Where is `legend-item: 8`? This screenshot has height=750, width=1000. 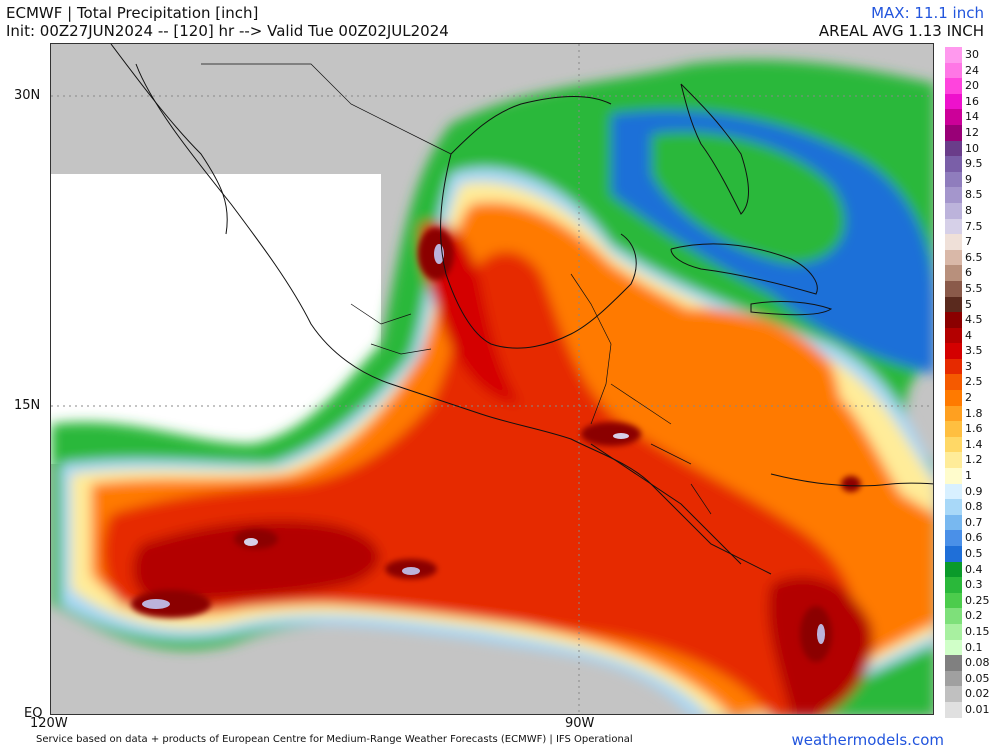 legend-item: 8 is located at coordinates (972, 210).